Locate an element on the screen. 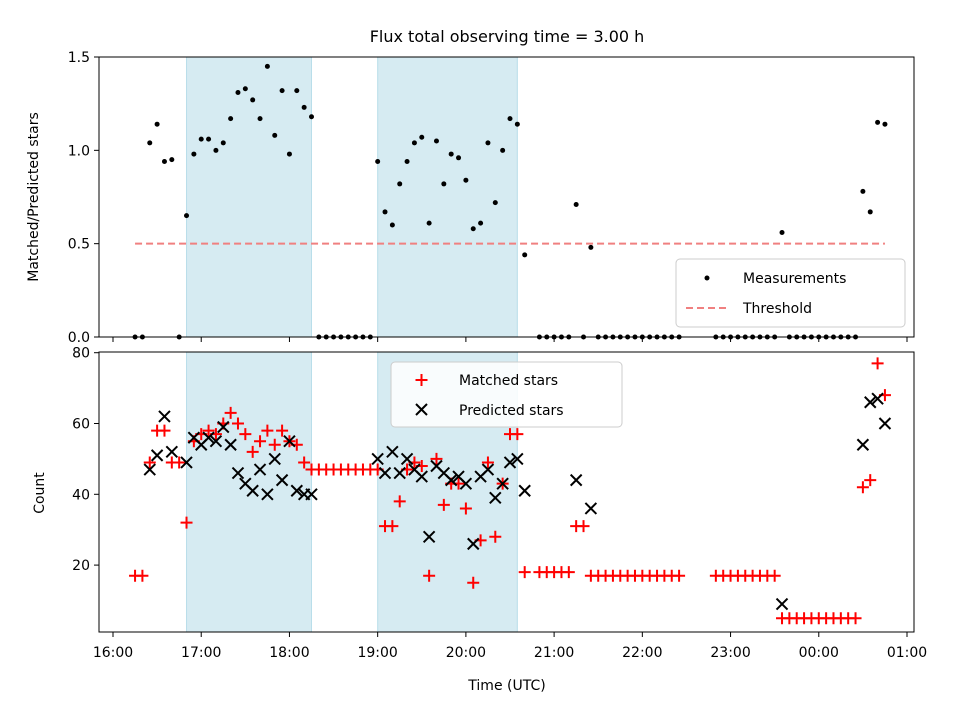  x-tick-label: 23:00 is located at coordinates (730, 653).